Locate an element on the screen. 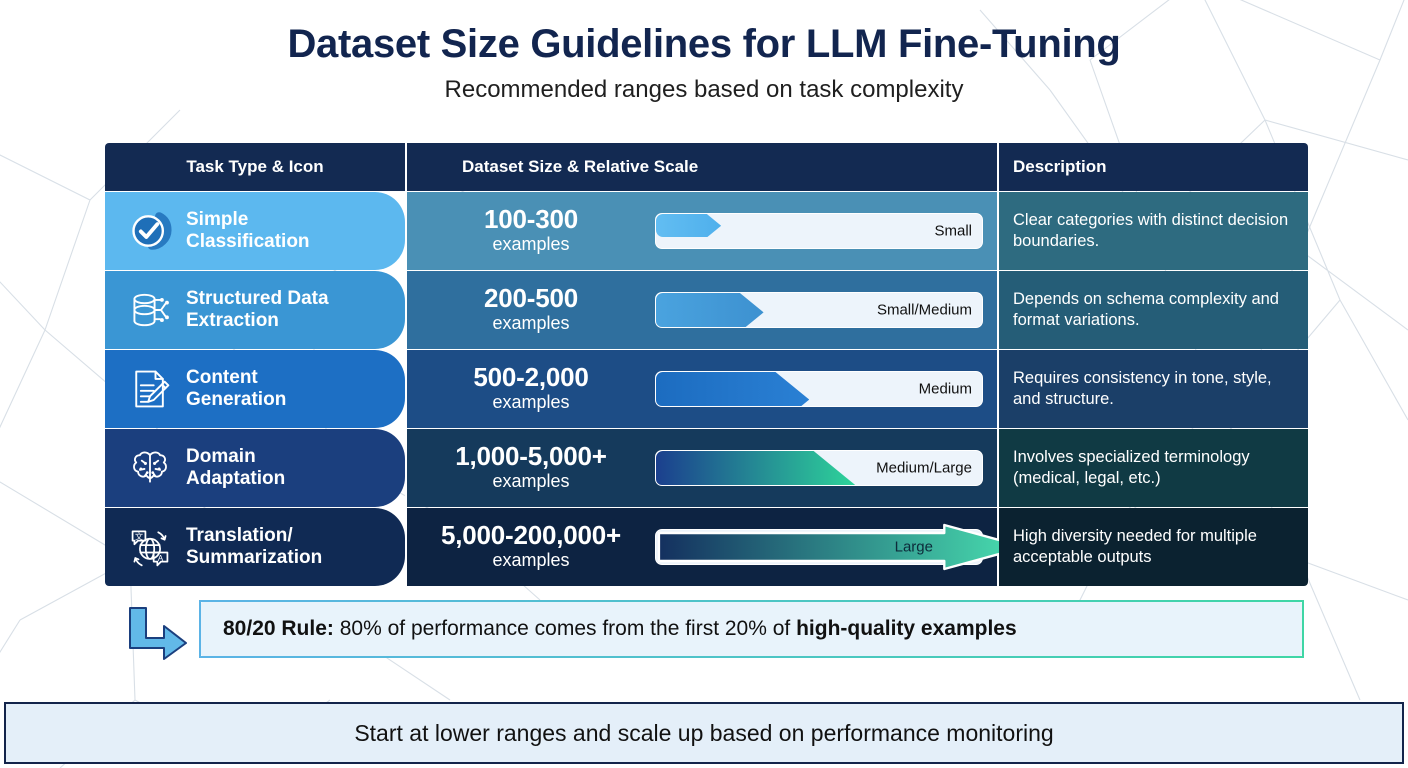 This screenshot has height=768, width=1408. table-row: Domain Adaptation 1,000-5,000+ examples is located at coordinates (706, 468).